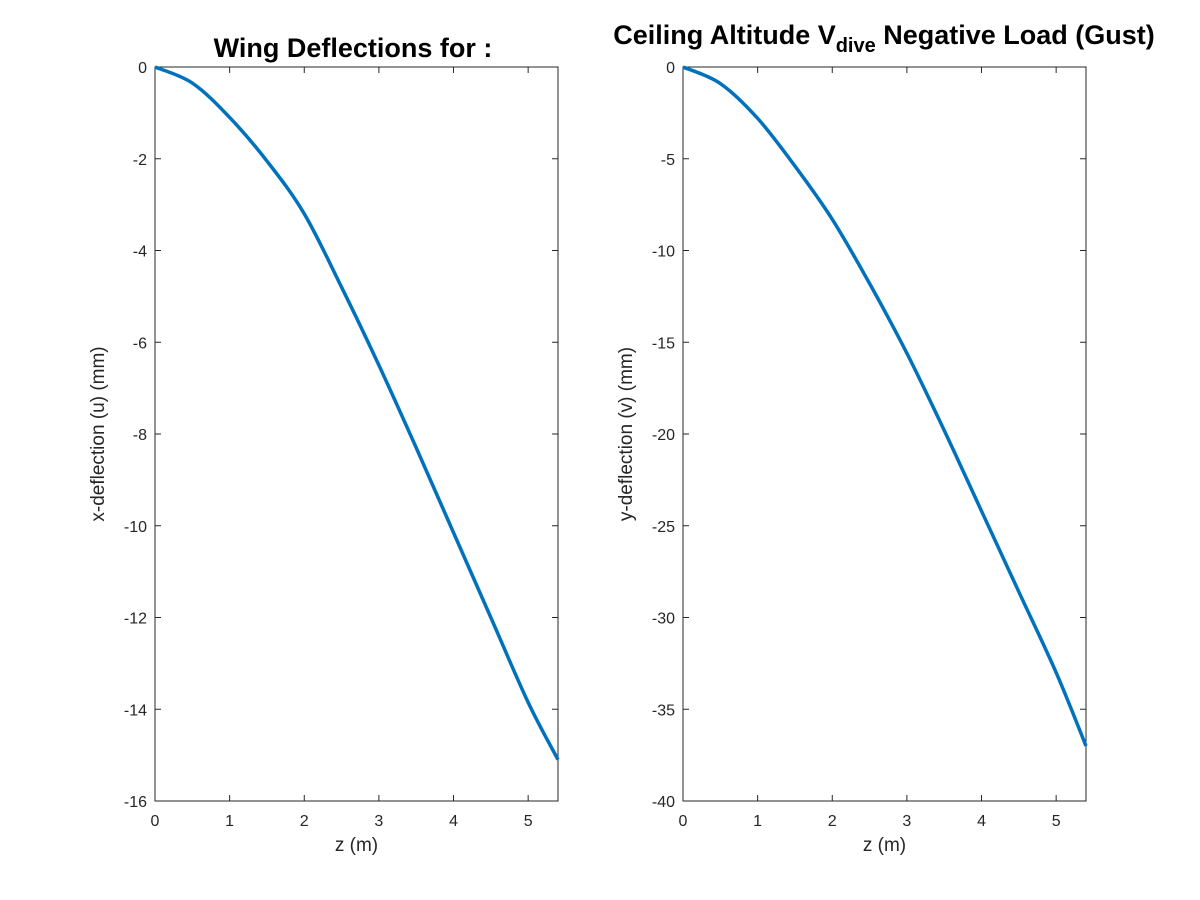 The height and width of the screenshot is (900, 1200). Describe the element at coordinates (663, 527) in the screenshot. I see `right-y-tick-label: -25` at that location.